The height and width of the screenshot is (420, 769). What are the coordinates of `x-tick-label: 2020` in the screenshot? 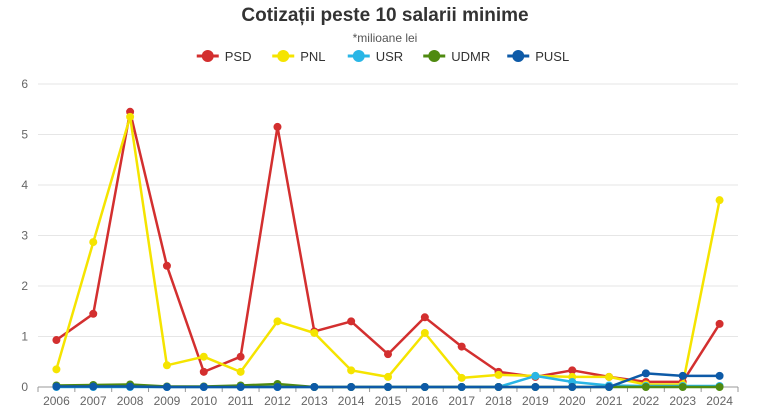 It's located at (572, 401).